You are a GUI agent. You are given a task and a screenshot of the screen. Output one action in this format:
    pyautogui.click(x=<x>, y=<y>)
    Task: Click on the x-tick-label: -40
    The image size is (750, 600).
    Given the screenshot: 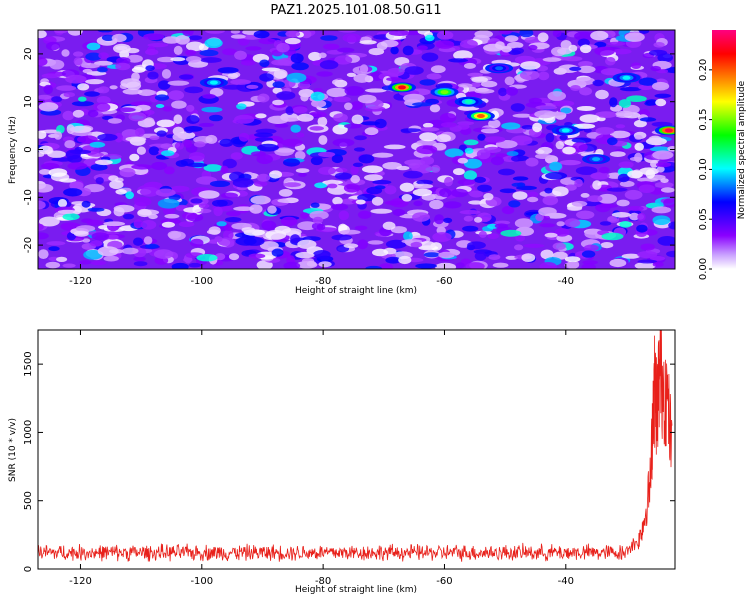 What is the action you would take?
    pyautogui.click(x=566, y=281)
    